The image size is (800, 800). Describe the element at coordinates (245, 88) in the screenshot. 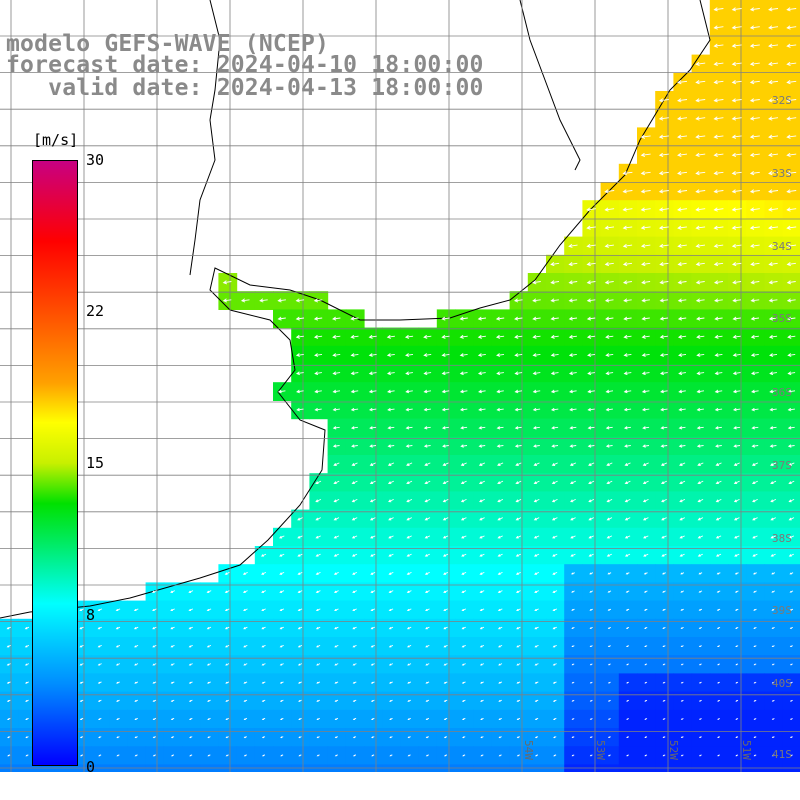

I see `valid-date: valid date: 2024-04-13 18:00:00` at that location.